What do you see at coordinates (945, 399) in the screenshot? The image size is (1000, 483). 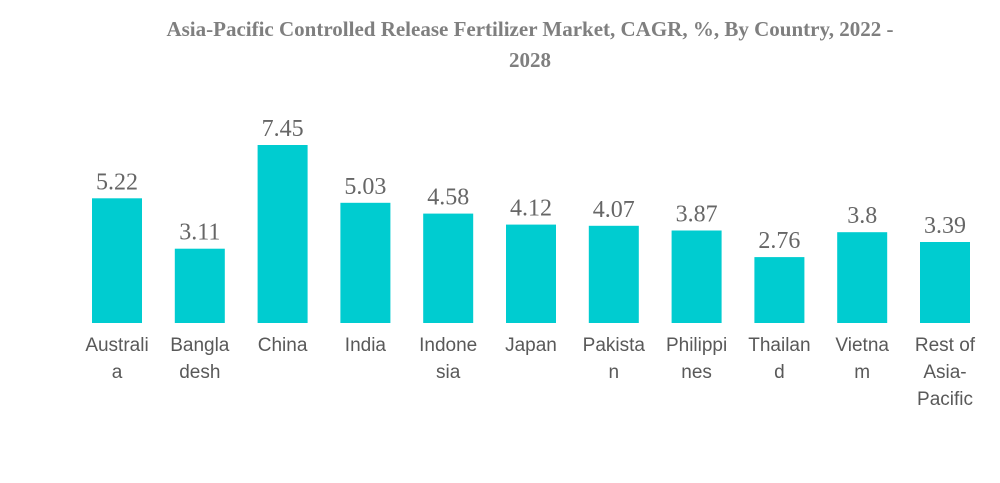 I see `category-label-rest-of-asia-pacific-line-3: Pacific` at bounding box center [945, 399].